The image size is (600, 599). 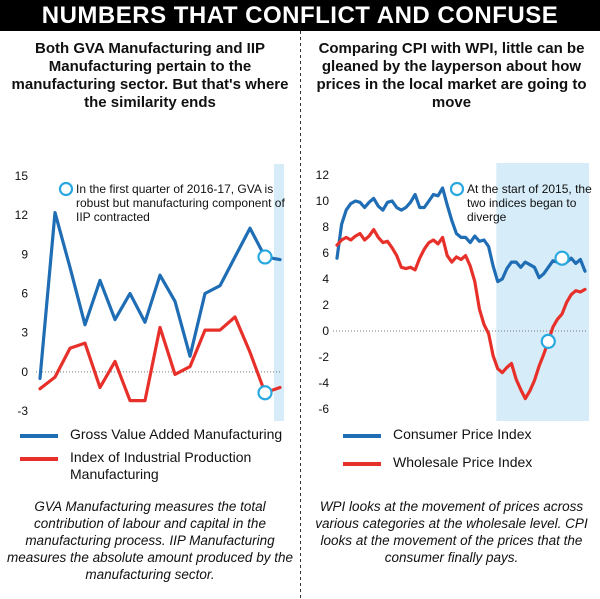 What do you see at coordinates (39, 459) in the screenshot?
I see `legend-swatch-iip` at bounding box center [39, 459].